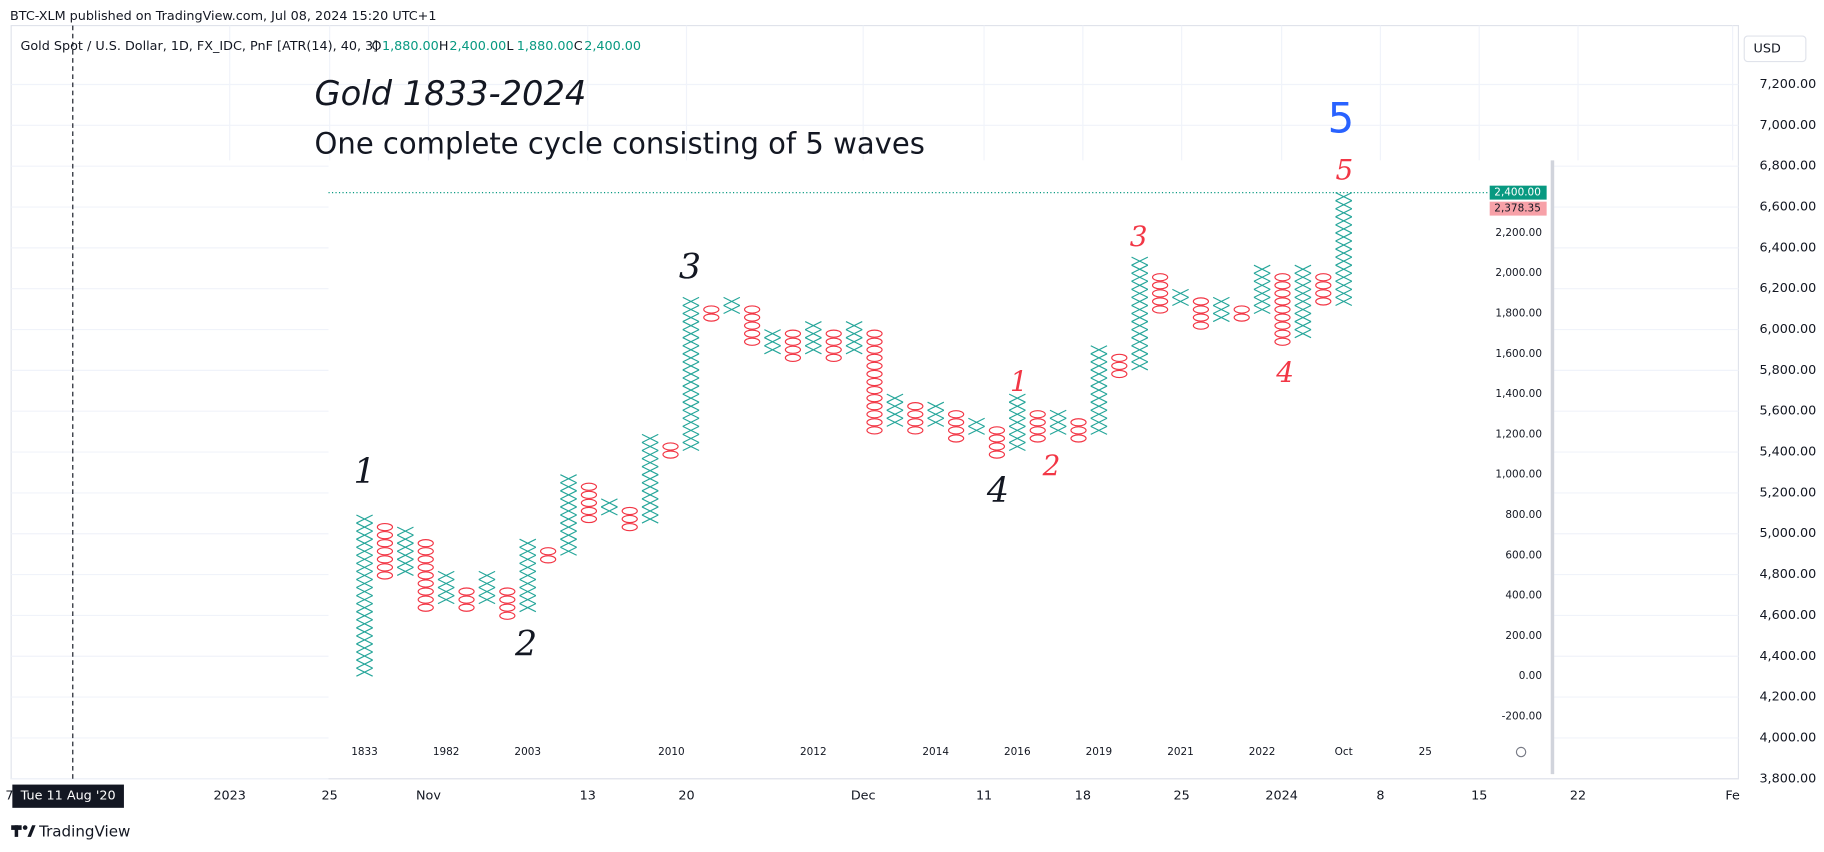  What do you see at coordinates (1787, 574) in the screenshot?
I see `price-tick-label: 4,800.00` at bounding box center [1787, 574].